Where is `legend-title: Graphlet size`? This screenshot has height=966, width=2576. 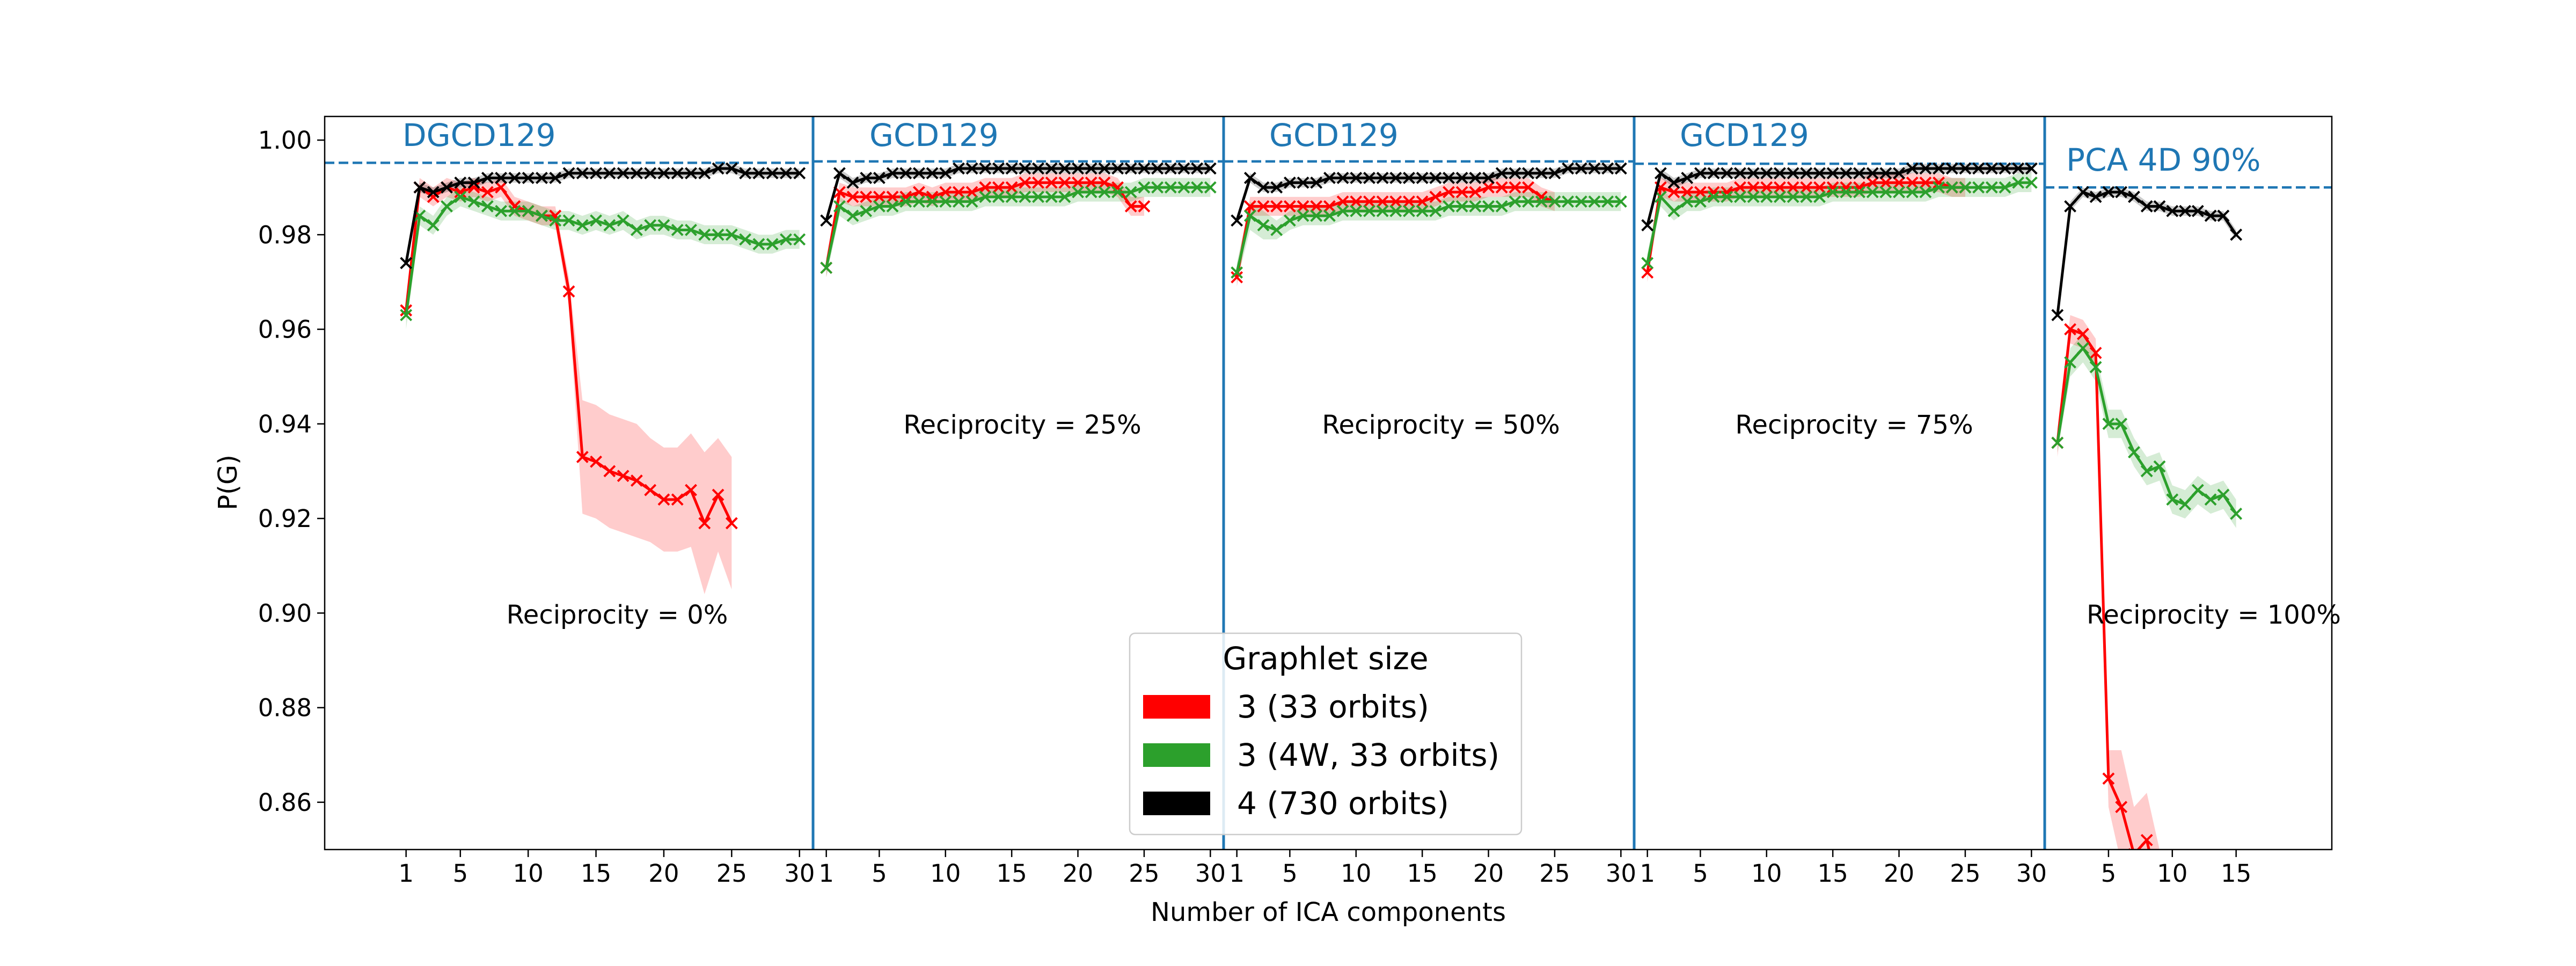
legend-title: Graphlet size is located at coordinates (1325, 658).